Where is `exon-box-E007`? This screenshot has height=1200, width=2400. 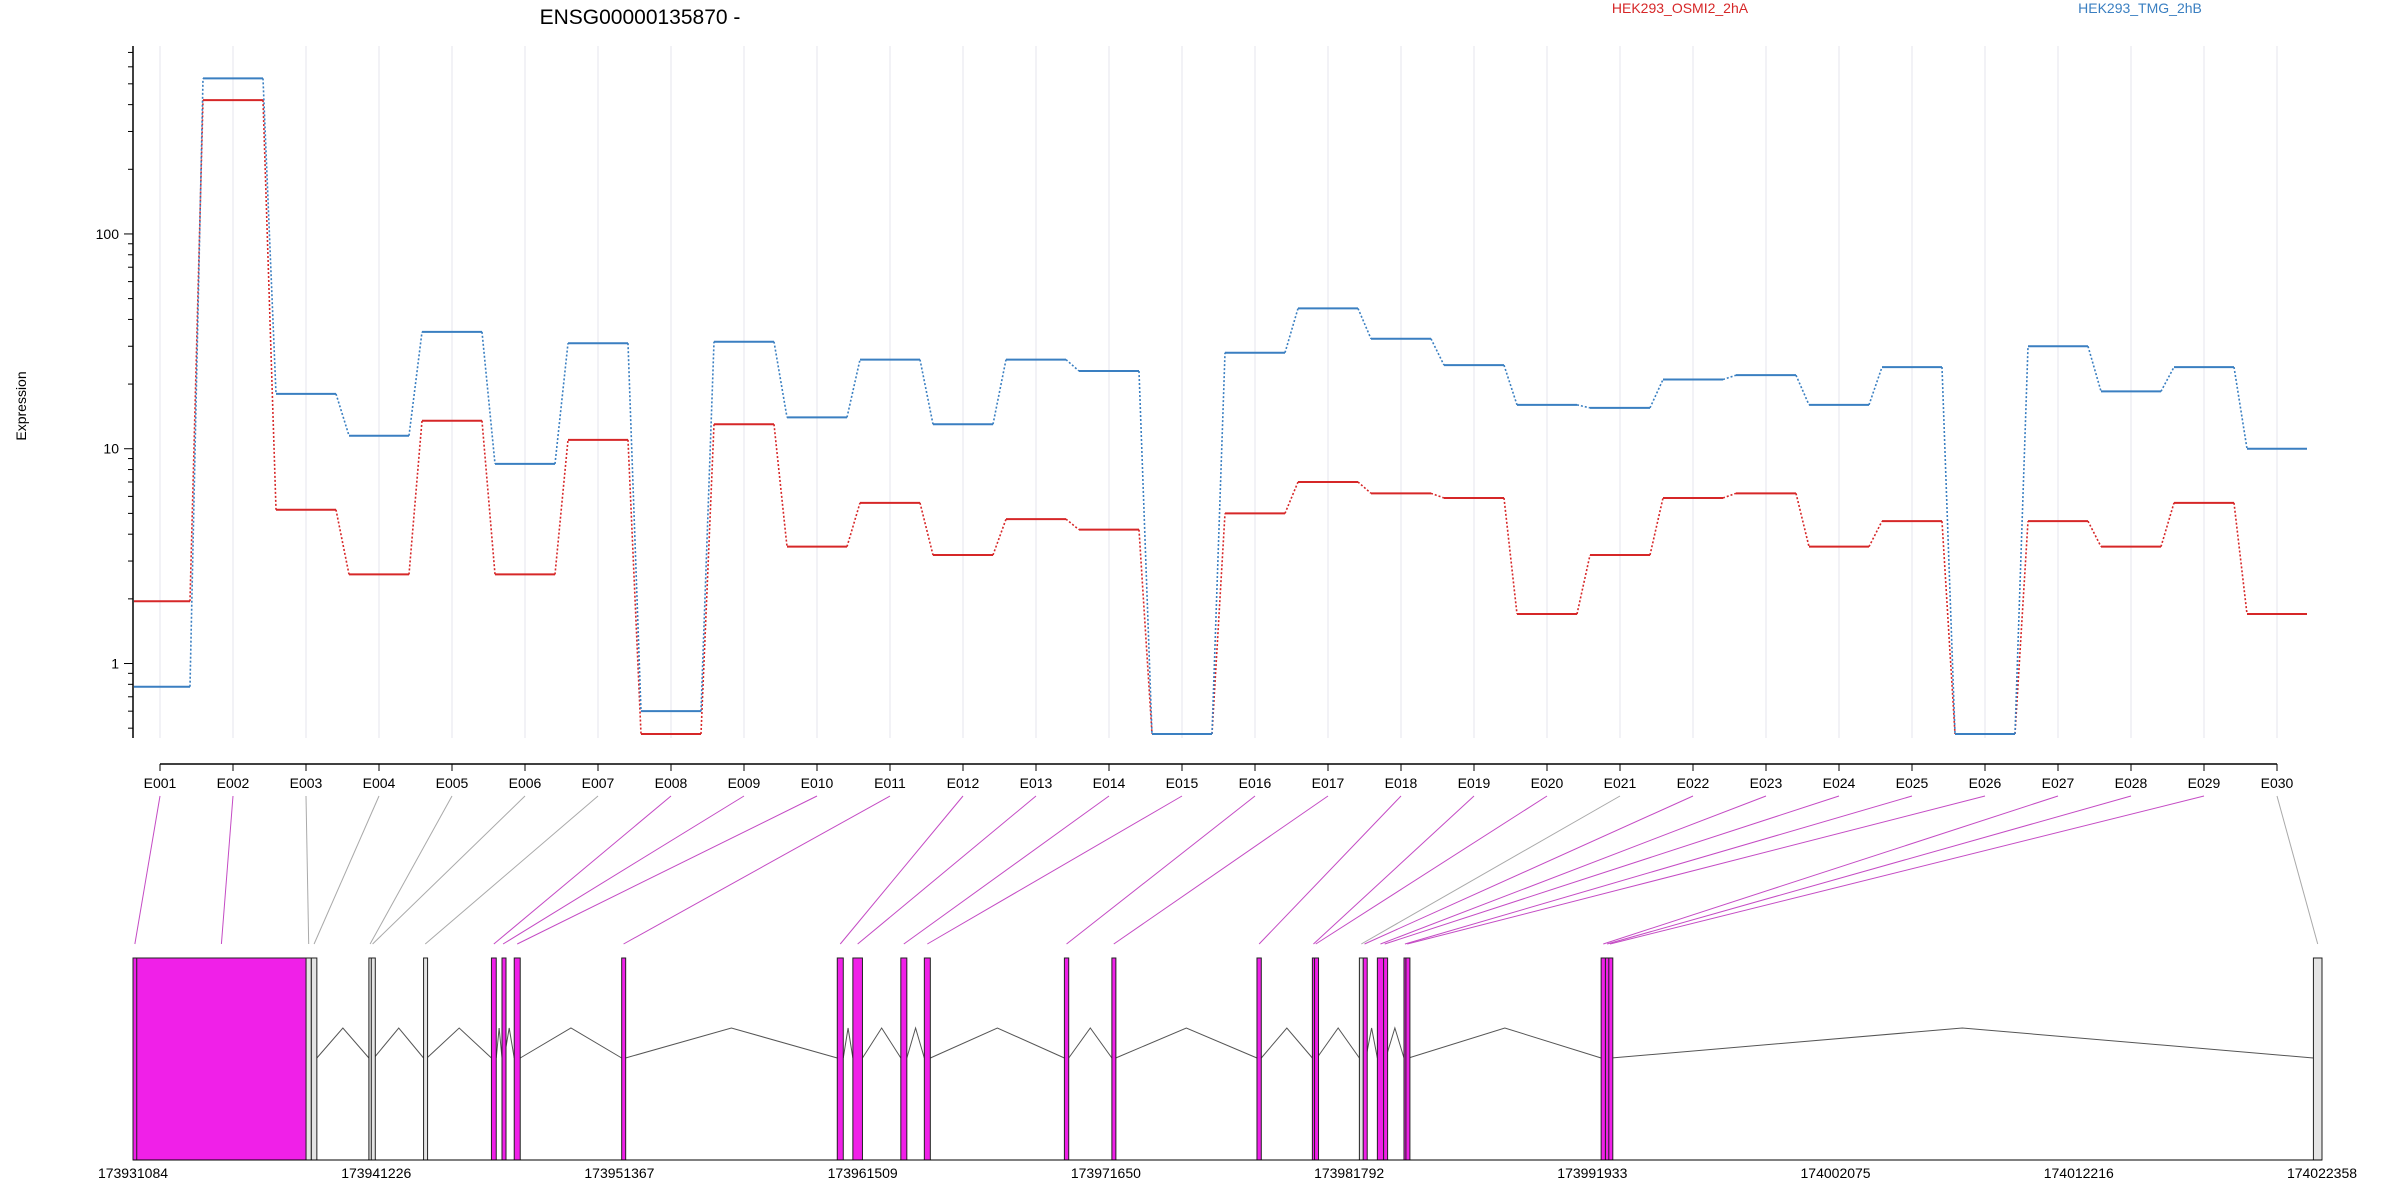
exon-box-E007 is located at coordinates (426, 1059).